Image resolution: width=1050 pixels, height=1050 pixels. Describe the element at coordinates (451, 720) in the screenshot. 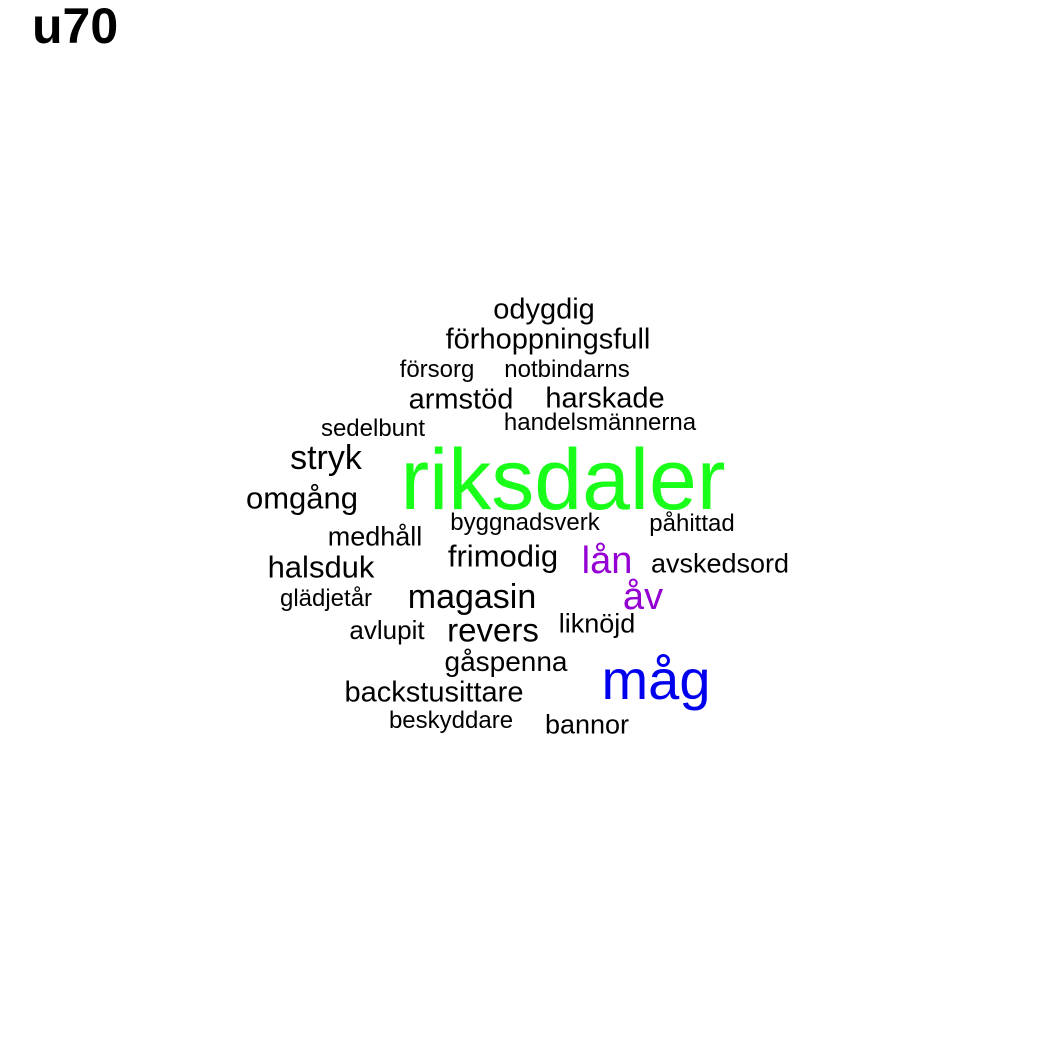

I see `word-beskyddare: beskyddare` at that location.